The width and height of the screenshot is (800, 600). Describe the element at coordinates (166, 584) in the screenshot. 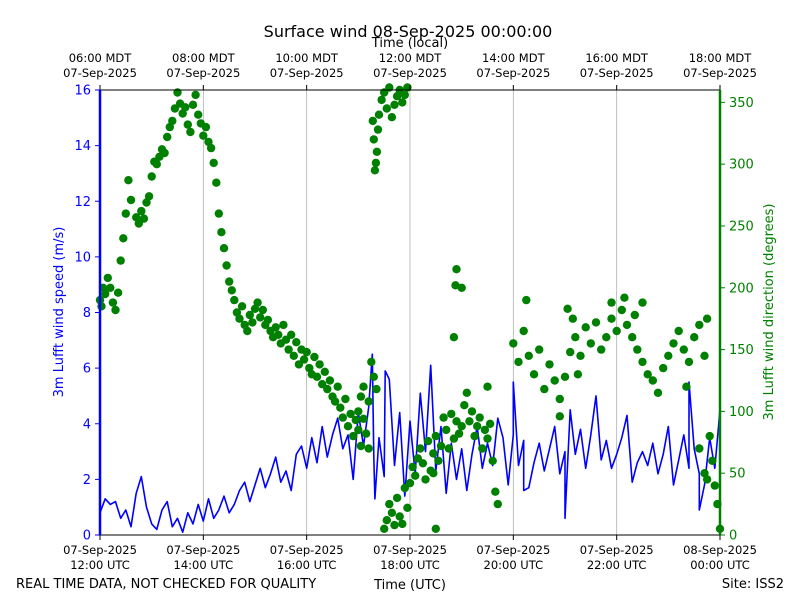

I see `footer-left-text: REAL TIME DATA, NOT CHECKED FOR QUALITY` at that location.